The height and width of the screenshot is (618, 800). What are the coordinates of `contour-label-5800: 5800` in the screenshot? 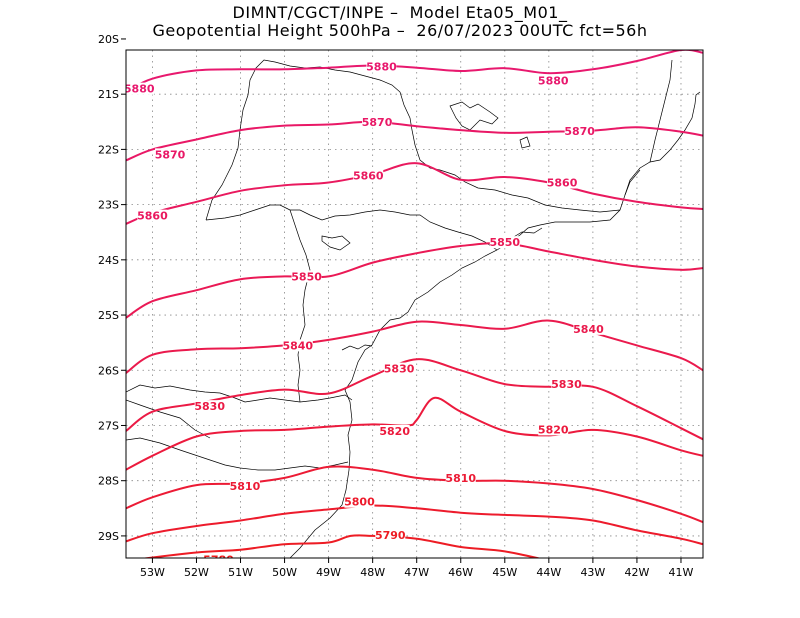 It's located at (359, 502).